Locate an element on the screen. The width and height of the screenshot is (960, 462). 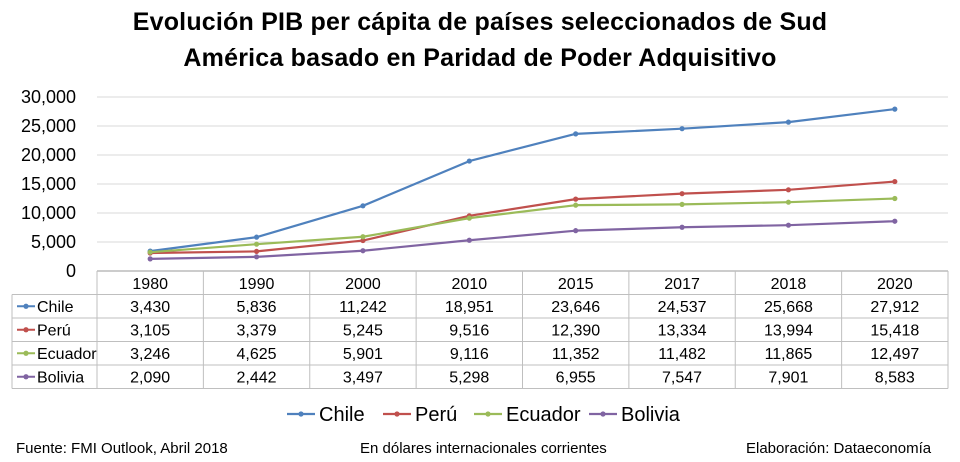
table-cell-value: 11,865 is located at coordinates (789, 354).